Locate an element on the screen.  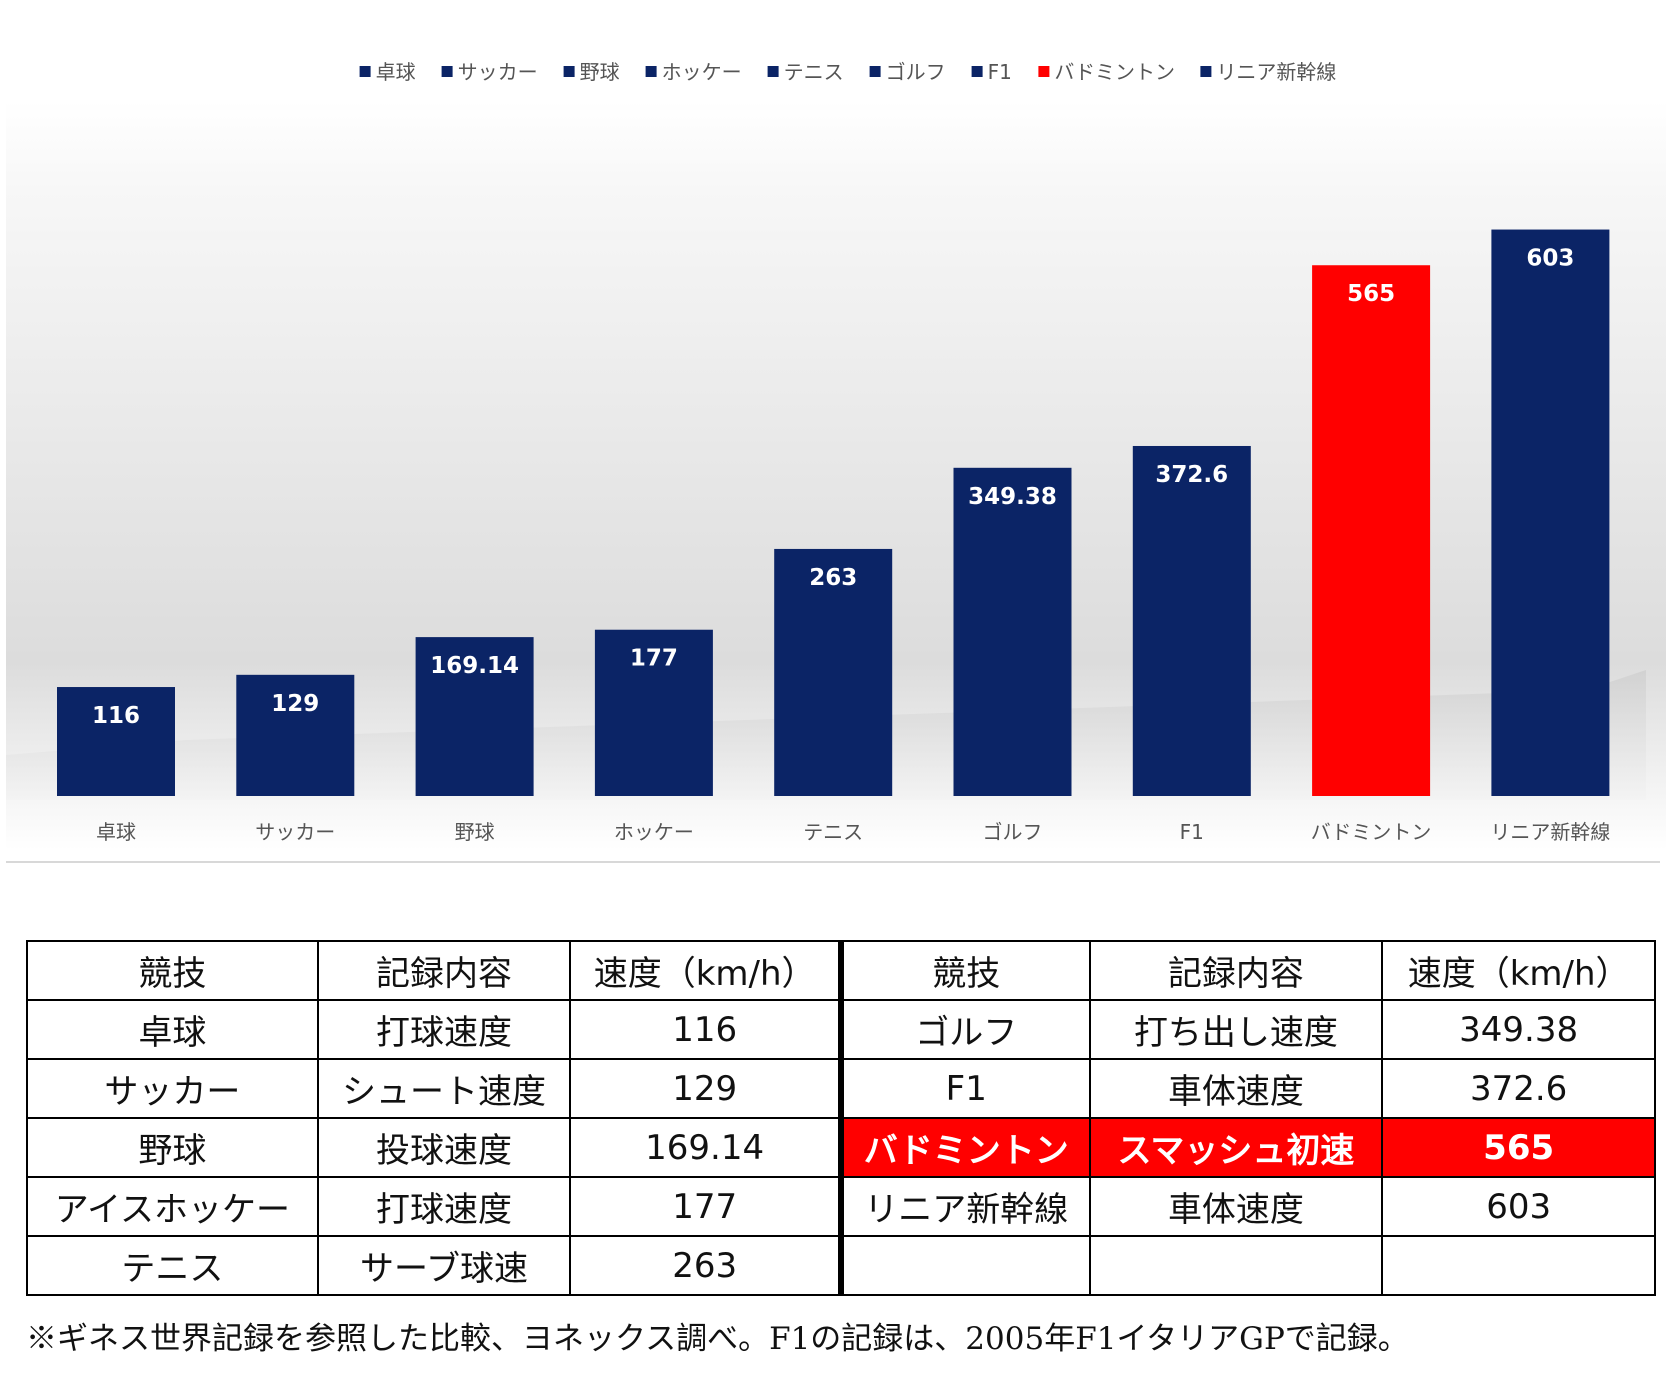
value-label: 116 is located at coordinates (116, 716).